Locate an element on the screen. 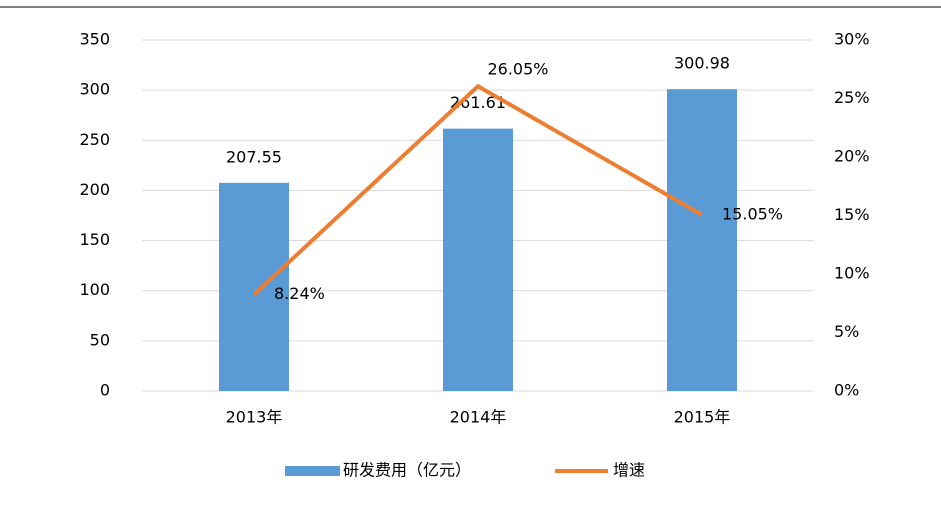 This screenshot has height=506, width=941. legend-swatch is located at coordinates (312, 471).